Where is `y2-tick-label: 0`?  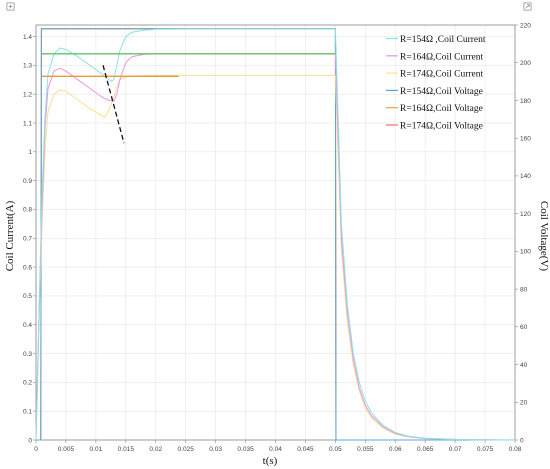
y2-tick-label: 0 is located at coordinates (522, 440).